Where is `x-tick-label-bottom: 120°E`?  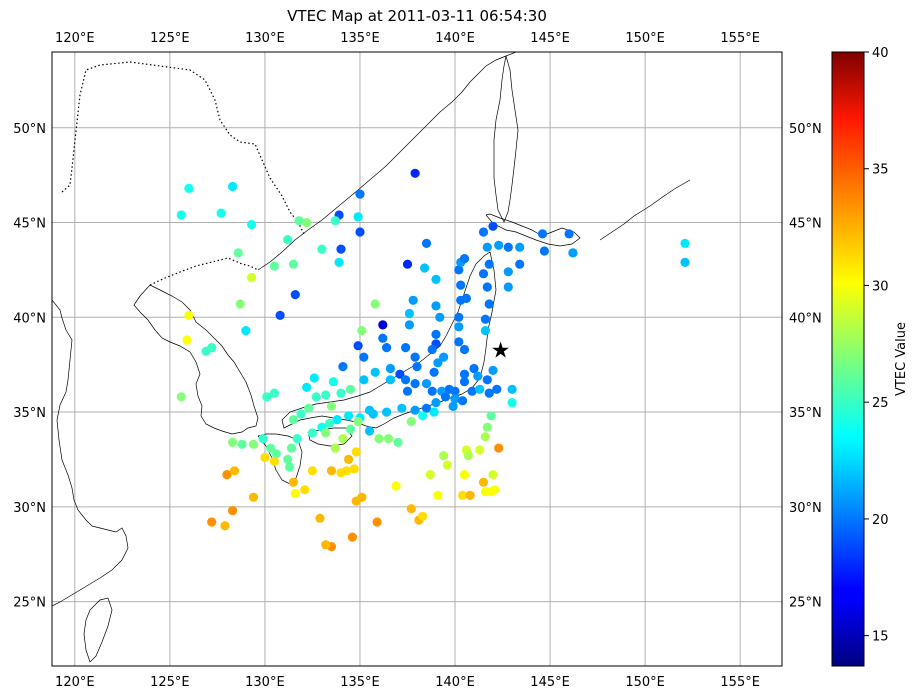
x-tick-label-bottom: 120°E is located at coordinates (75, 682).